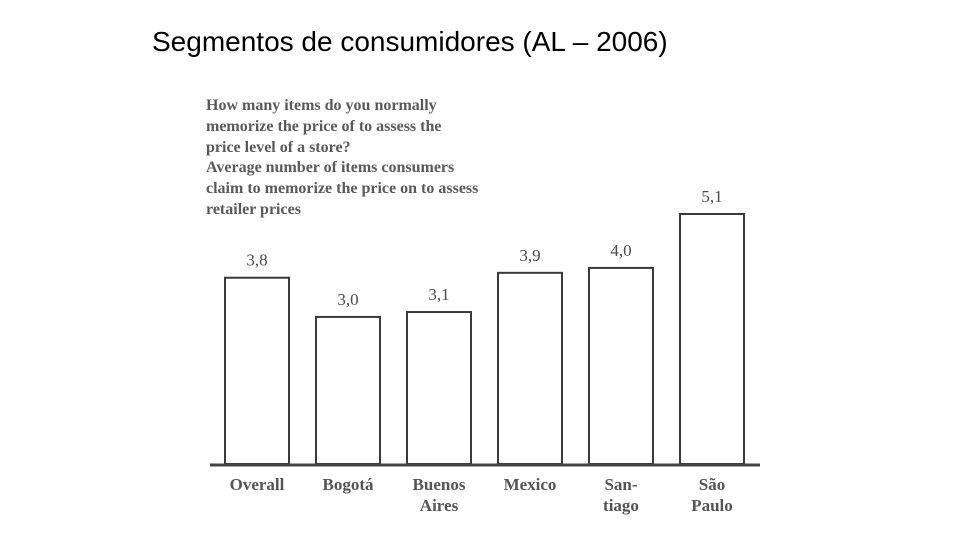  I want to click on category-label: Paulo, so click(712, 505).